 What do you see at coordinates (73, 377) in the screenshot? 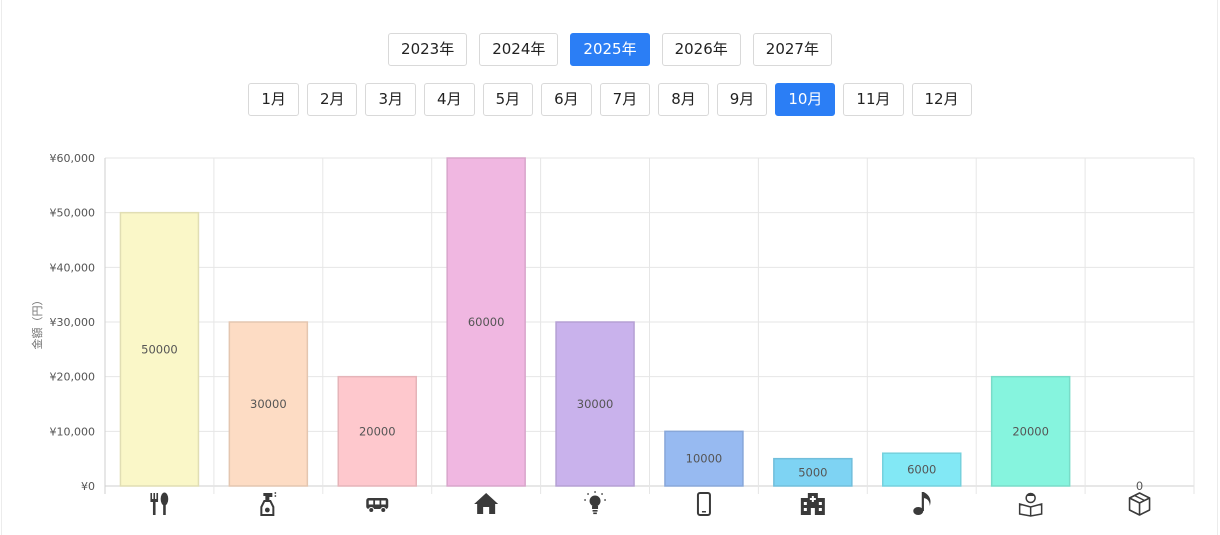
I see `y-tick-label: ¥20,000` at bounding box center [73, 377].